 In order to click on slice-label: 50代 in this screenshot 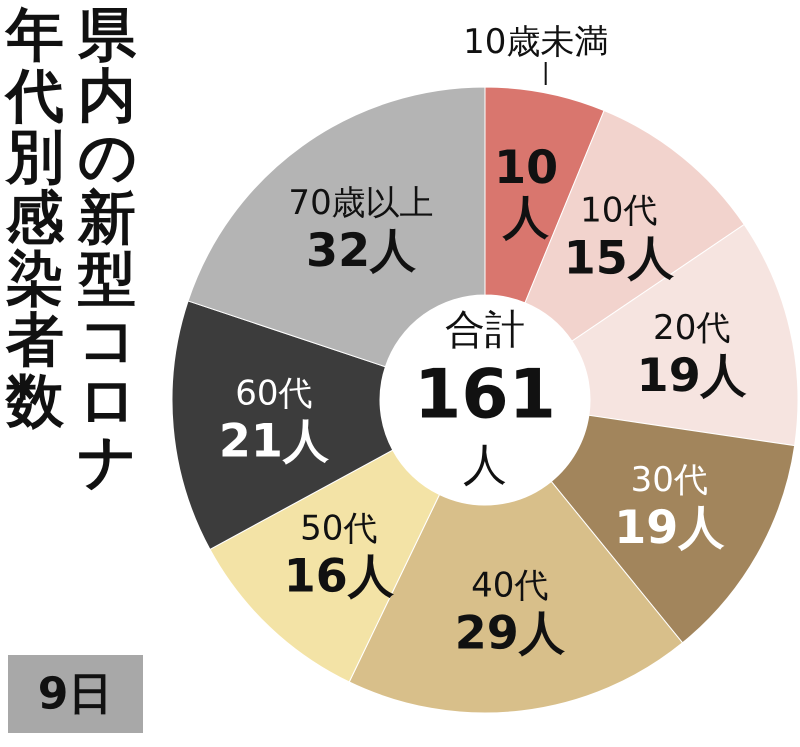, I will do `click(339, 528)`.